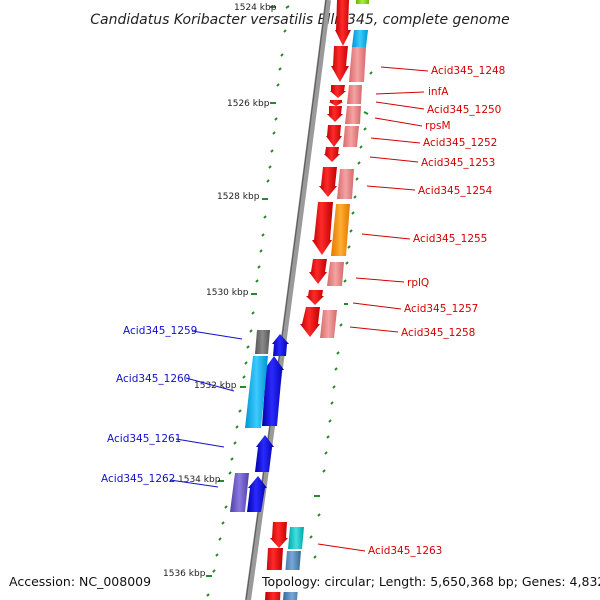 This screenshot has width=600, height=600. I want to click on gene-label-acid345-1263: Acid345_1263, so click(405, 551).